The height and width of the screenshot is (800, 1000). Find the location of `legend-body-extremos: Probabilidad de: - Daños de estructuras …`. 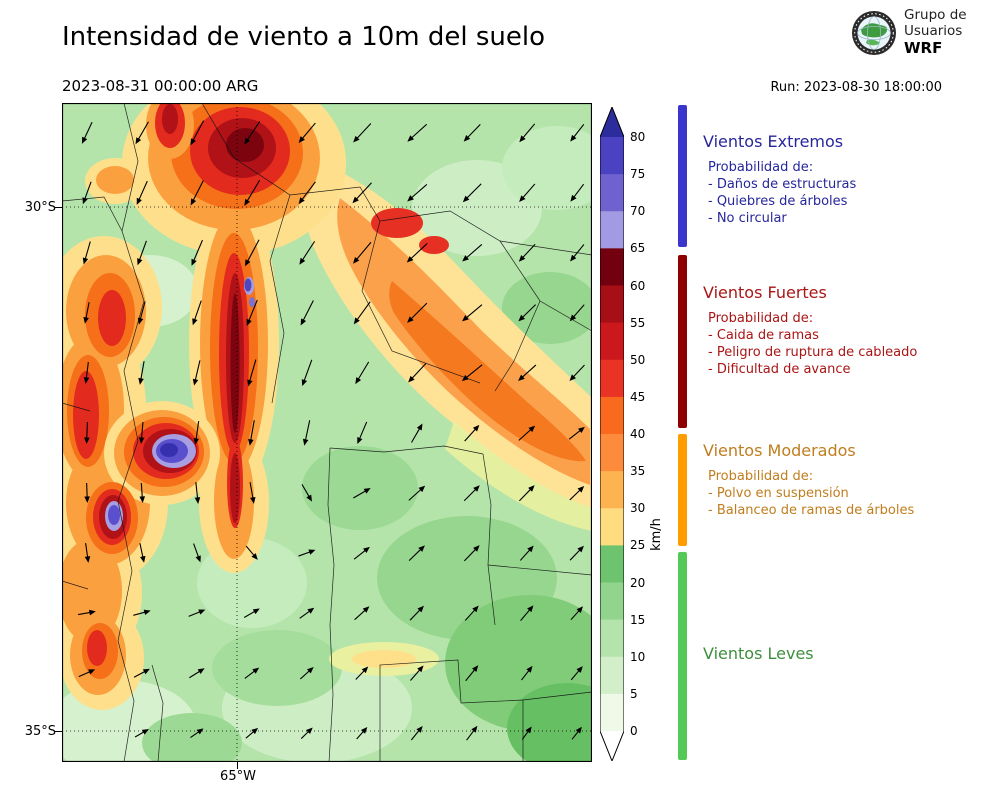

legend-body-extremos: Probabilidad de: - Daños de estructuras … is located at coordinates (851, 194).